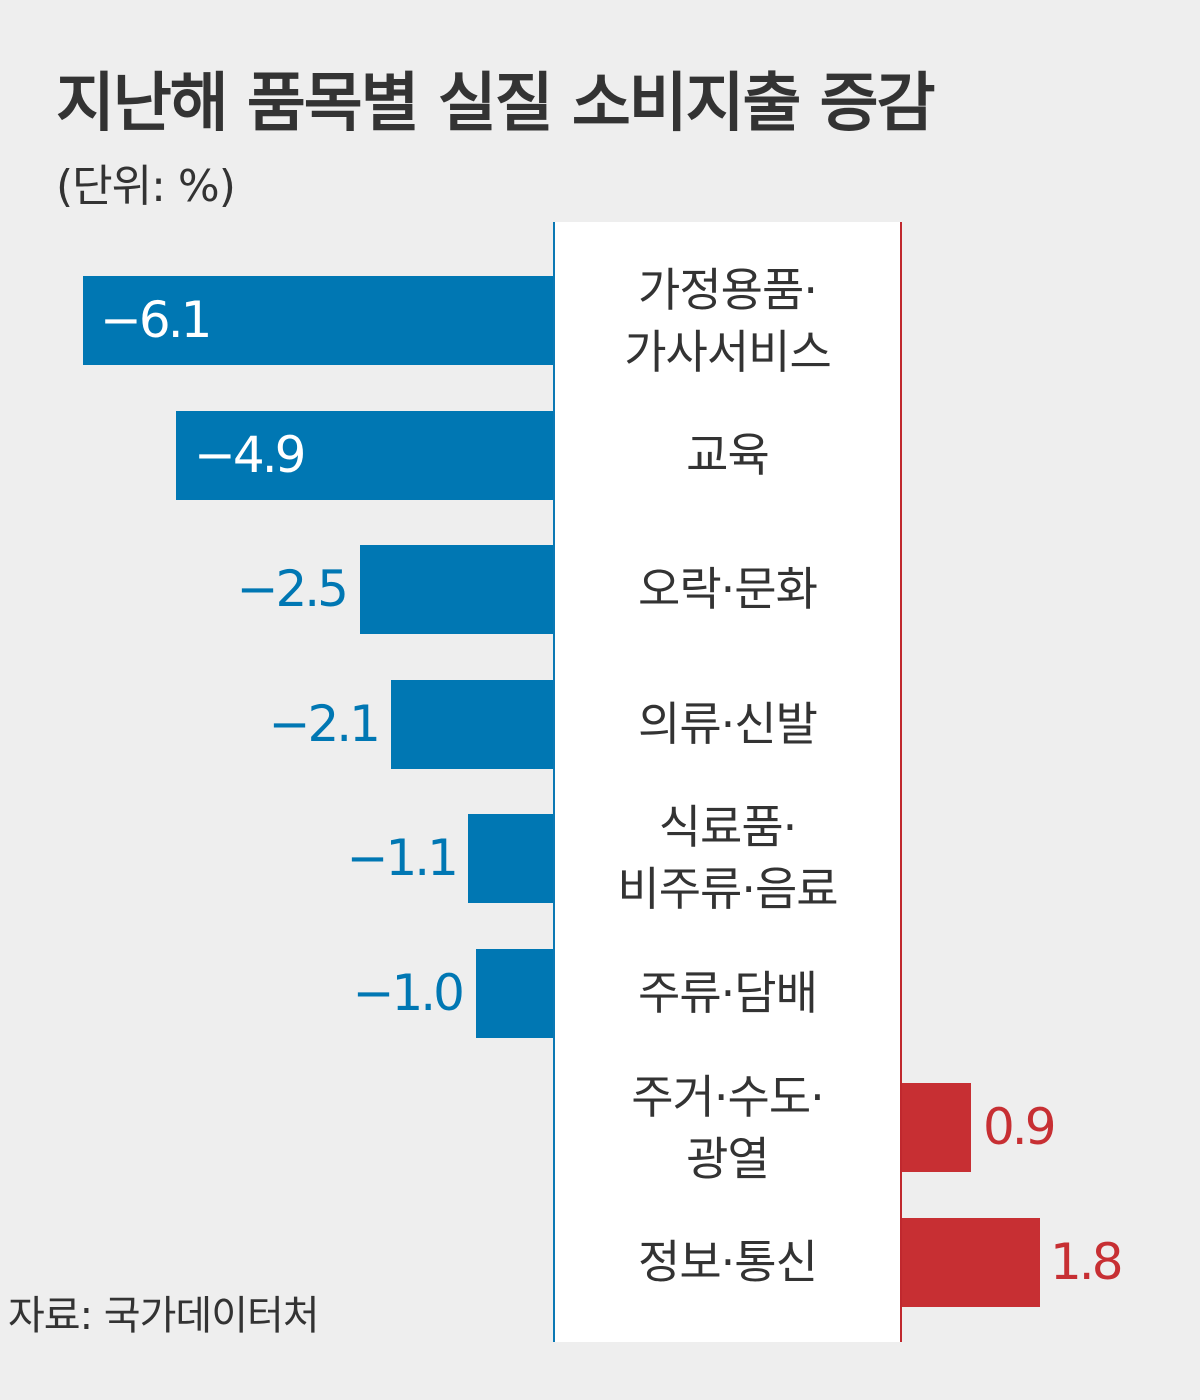 The height and width of the screenshot is (1400, 1200). What do you see at coordinates (146, 186) in the screenshot?
I see `unit-label: (단위: %)` at bounding box center [146, 186].